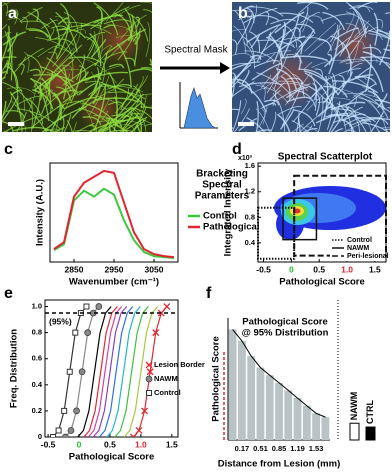 Image resolution: width=392 pixels, height=473 pixels. I want to click on side-bar, so click(370, 433).